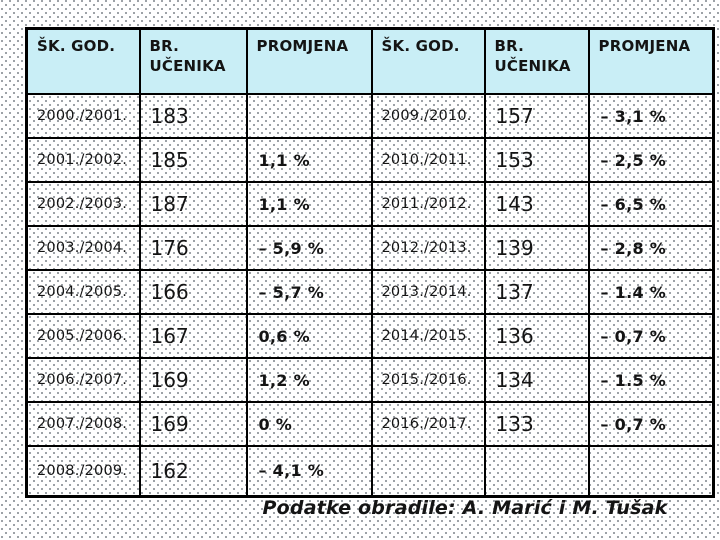 The image size is (720, 540). I want to click on change-cell: – 5,9 %, so click(309, 248).